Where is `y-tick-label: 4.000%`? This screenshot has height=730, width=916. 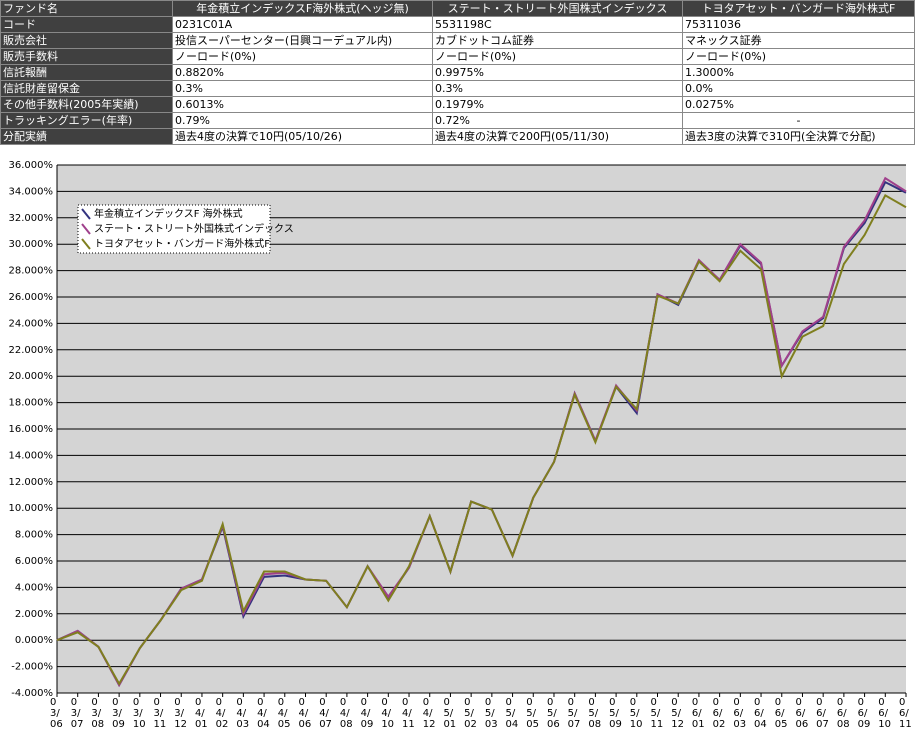 y-tick-label: 4.000% is located at coordinates (34, 587).